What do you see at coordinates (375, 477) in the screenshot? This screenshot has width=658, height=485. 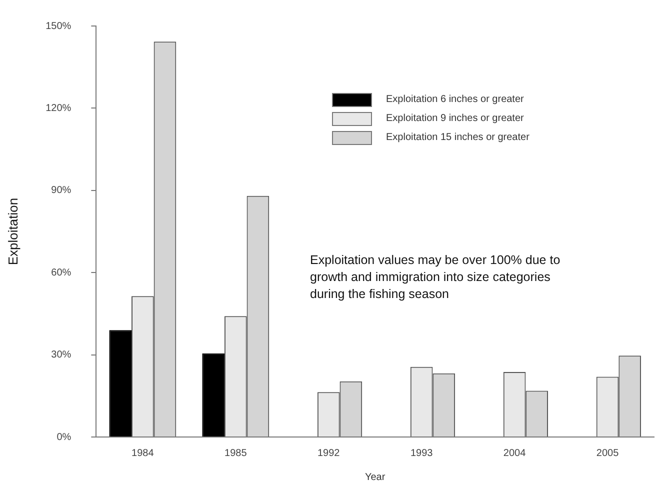 I see `x-axis-title: Year` at bounding box center [375, 477].